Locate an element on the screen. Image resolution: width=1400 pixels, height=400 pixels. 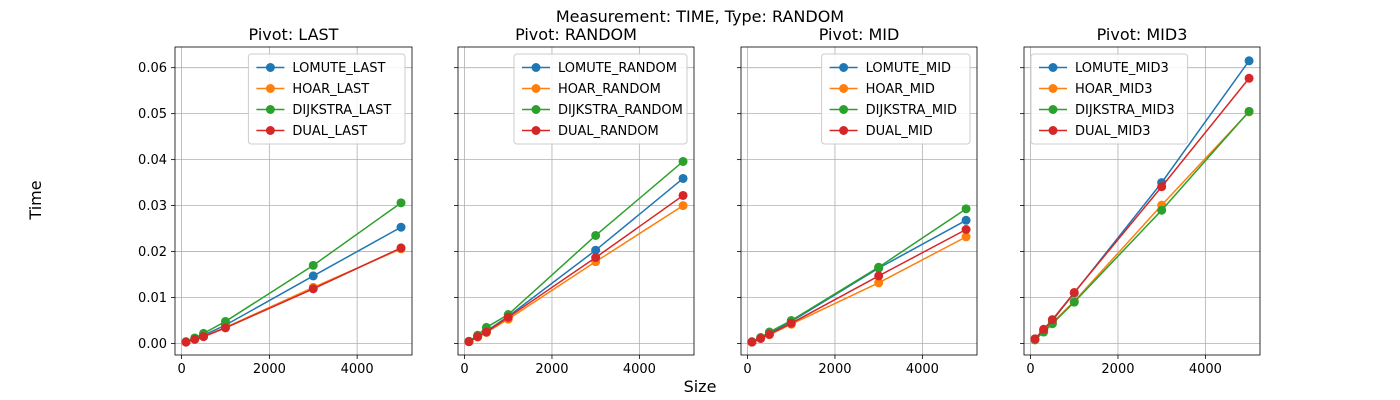
legend-label: DIJKSTRA_MID is located at coordinates (911, 110).